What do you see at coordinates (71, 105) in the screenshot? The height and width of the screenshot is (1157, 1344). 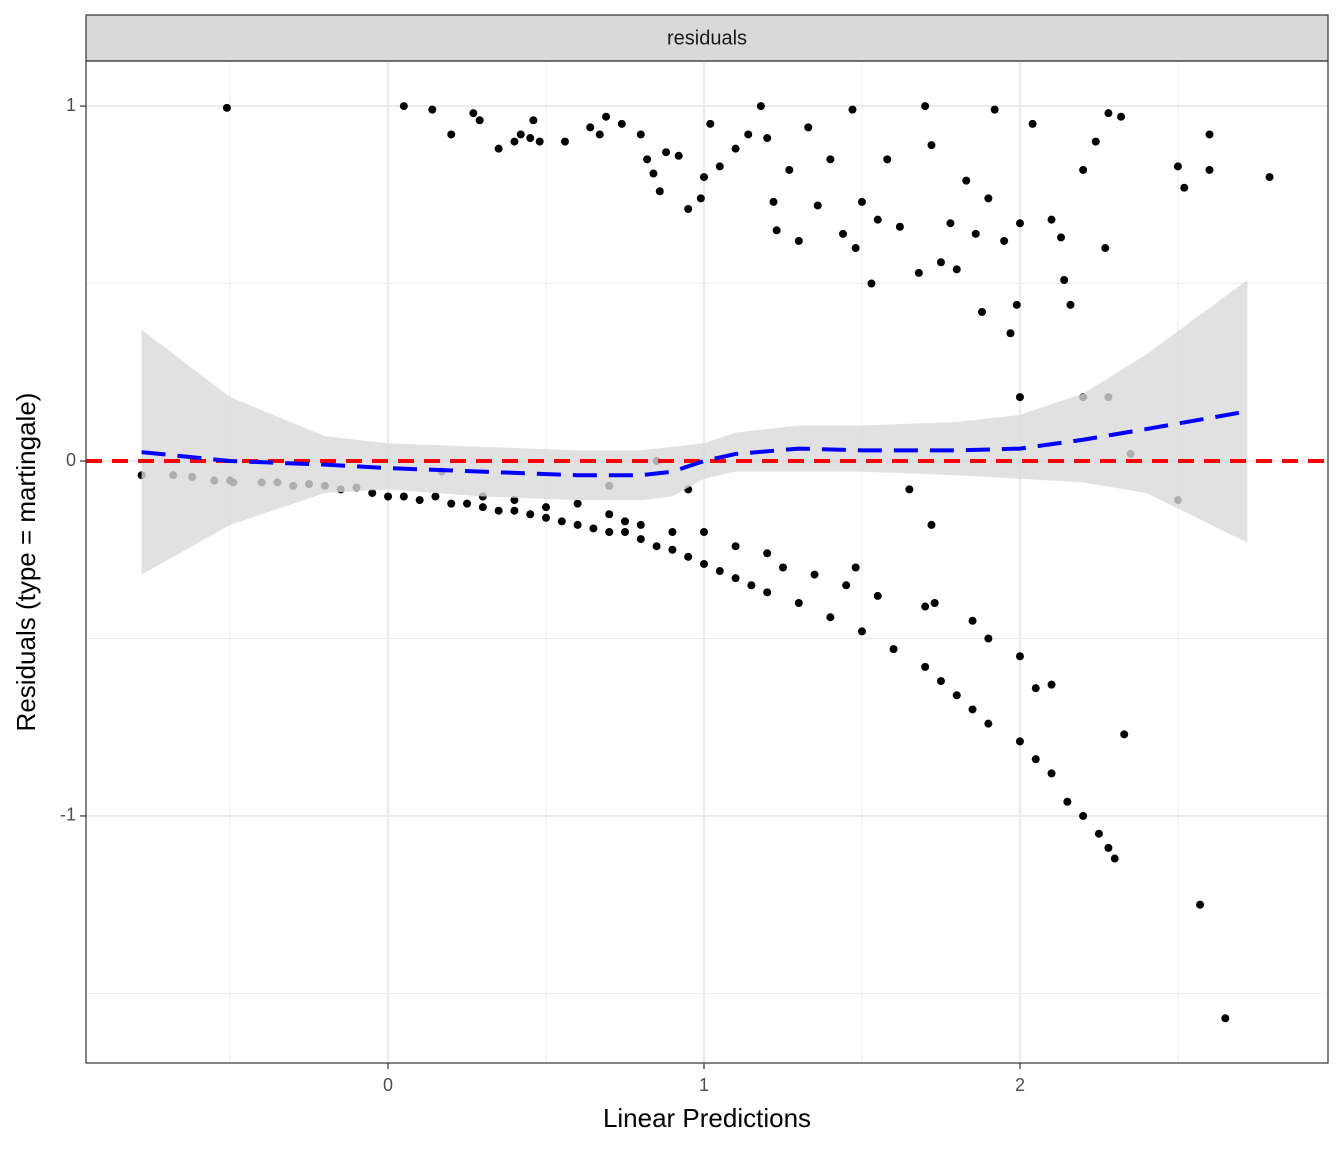 I see `y-tick-label: 1` at bounding box center [71, 105].